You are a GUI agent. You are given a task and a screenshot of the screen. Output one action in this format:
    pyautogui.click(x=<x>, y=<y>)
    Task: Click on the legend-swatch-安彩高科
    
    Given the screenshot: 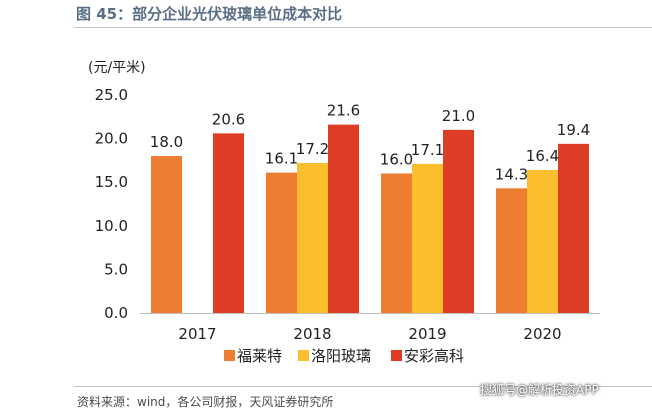 What is the action you would take?
    pyautogui.click(x=396, y=355)
    